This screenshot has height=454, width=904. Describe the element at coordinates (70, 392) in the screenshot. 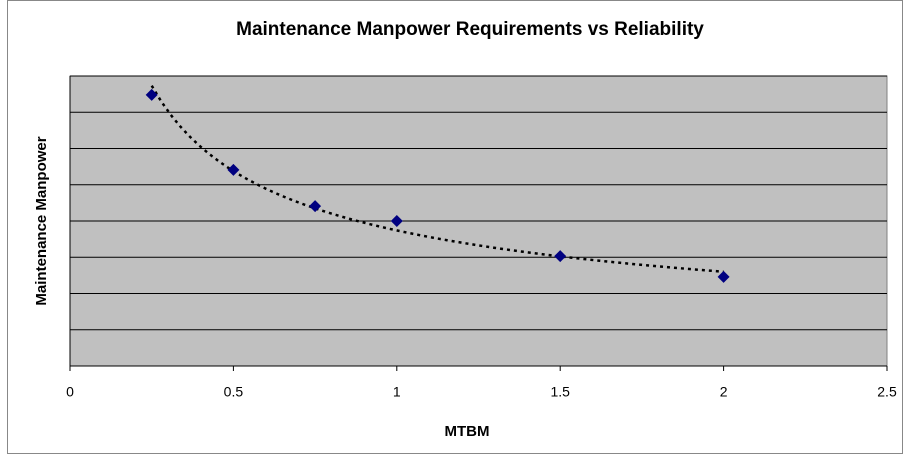

I see `x-tick-label: 0` at that location.